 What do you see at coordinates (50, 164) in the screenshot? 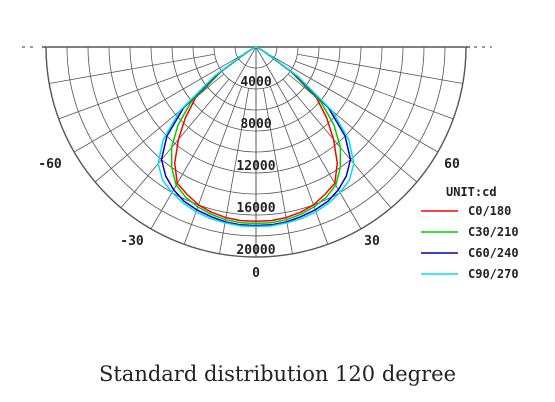
I see `angle-label: -60` at bounding box center [50, 164].